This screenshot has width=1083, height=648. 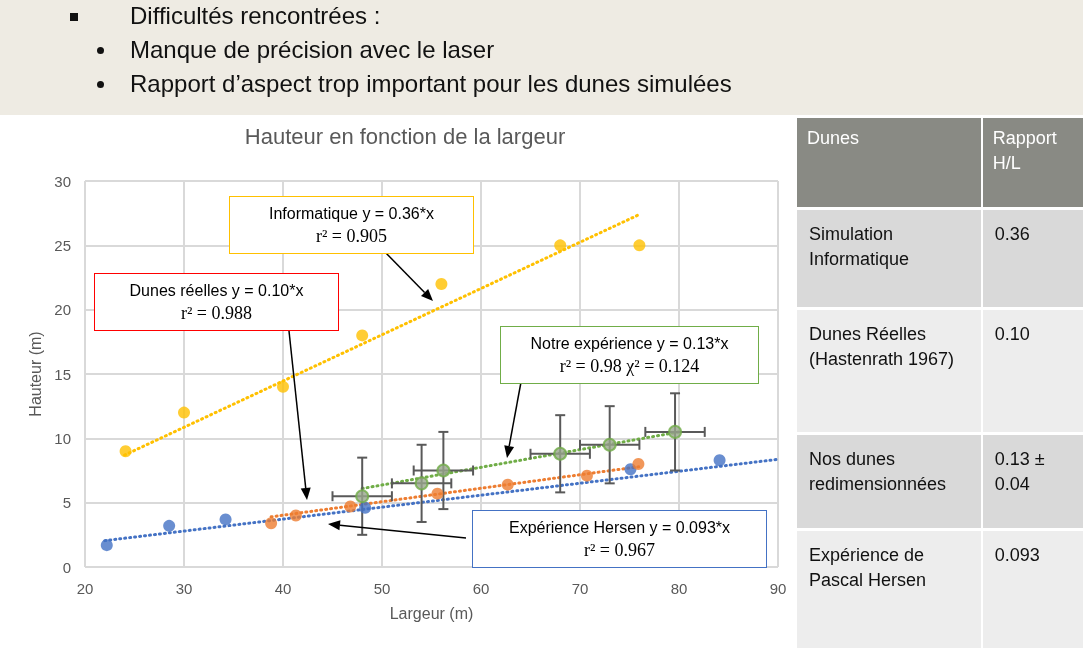 What do you see at coordinates (1019, 471) in the screenshot?
I see `text: 0.13 ± 0.04` at bounding box center [1019, 471].